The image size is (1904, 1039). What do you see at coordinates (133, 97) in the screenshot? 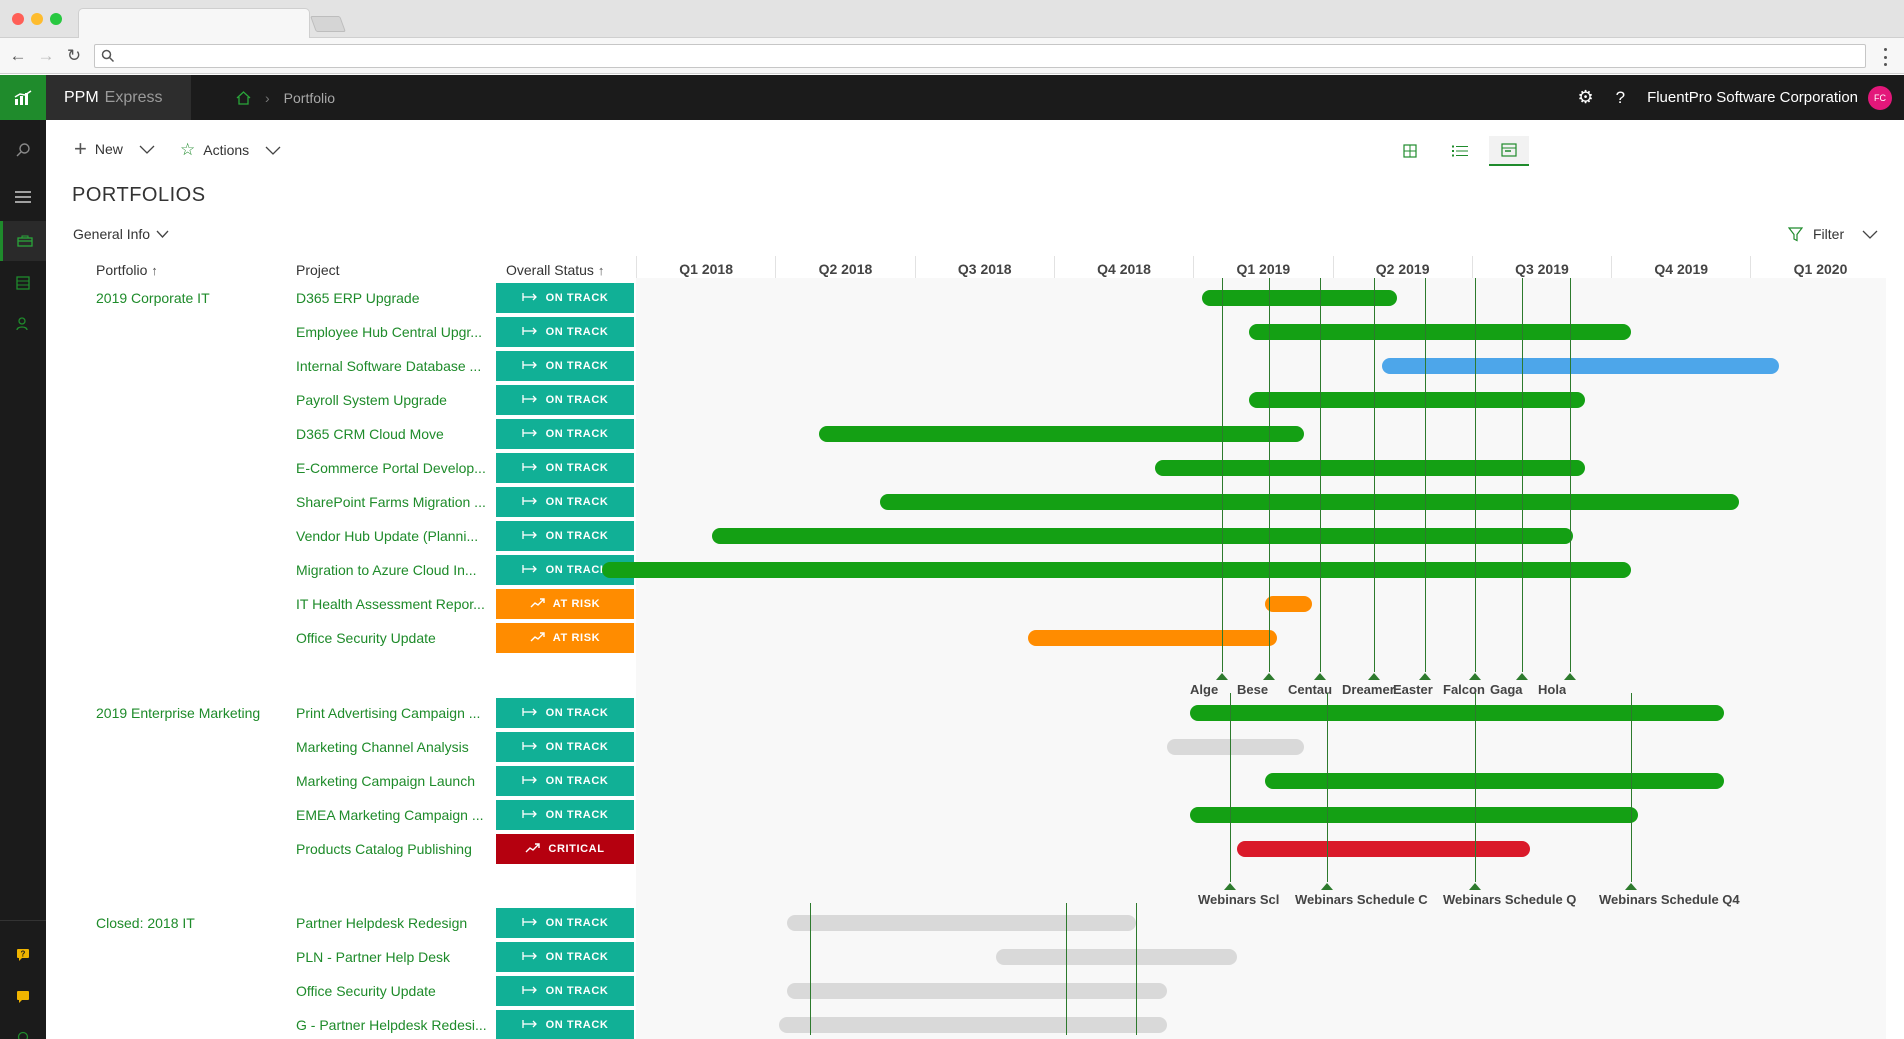
I see `app-name-suffix: Express` at bounding box center [133, 97].